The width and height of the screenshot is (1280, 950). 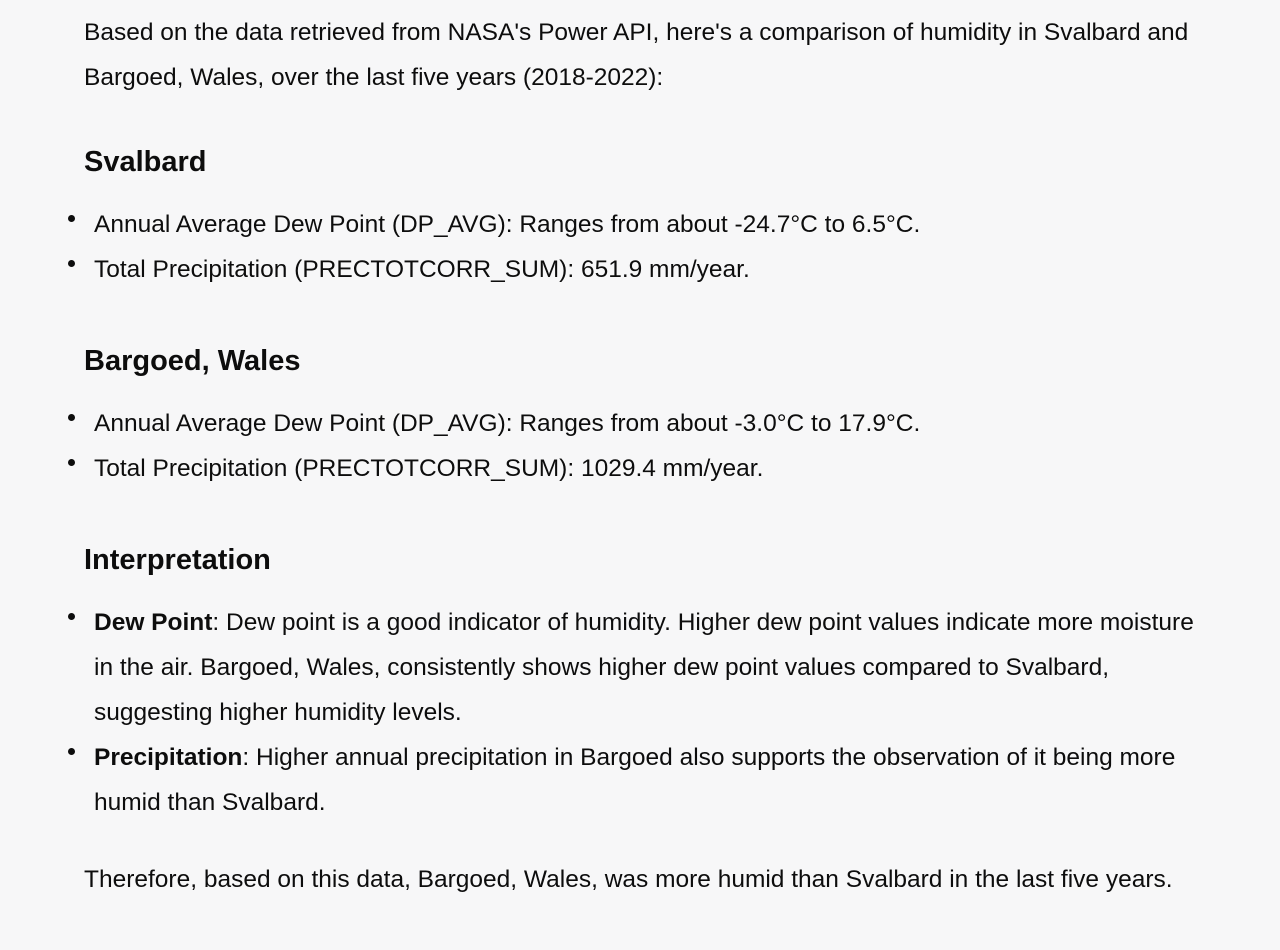 What do you see at coordinates (153, 622) in the screenshot?
I see `term-label: Dew Point` at bounding box center [153, 622].